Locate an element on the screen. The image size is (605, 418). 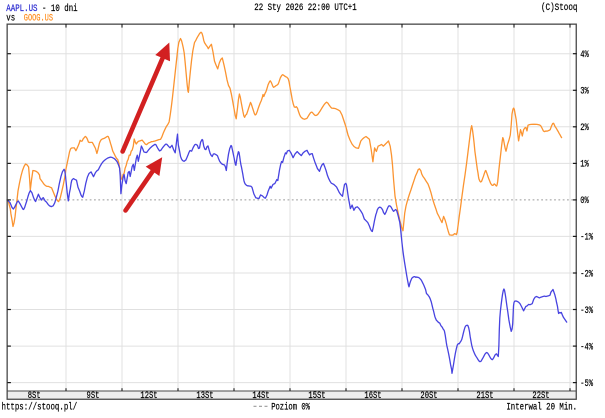
svg-text: GOOG.US is located at coordinates (38, 18).